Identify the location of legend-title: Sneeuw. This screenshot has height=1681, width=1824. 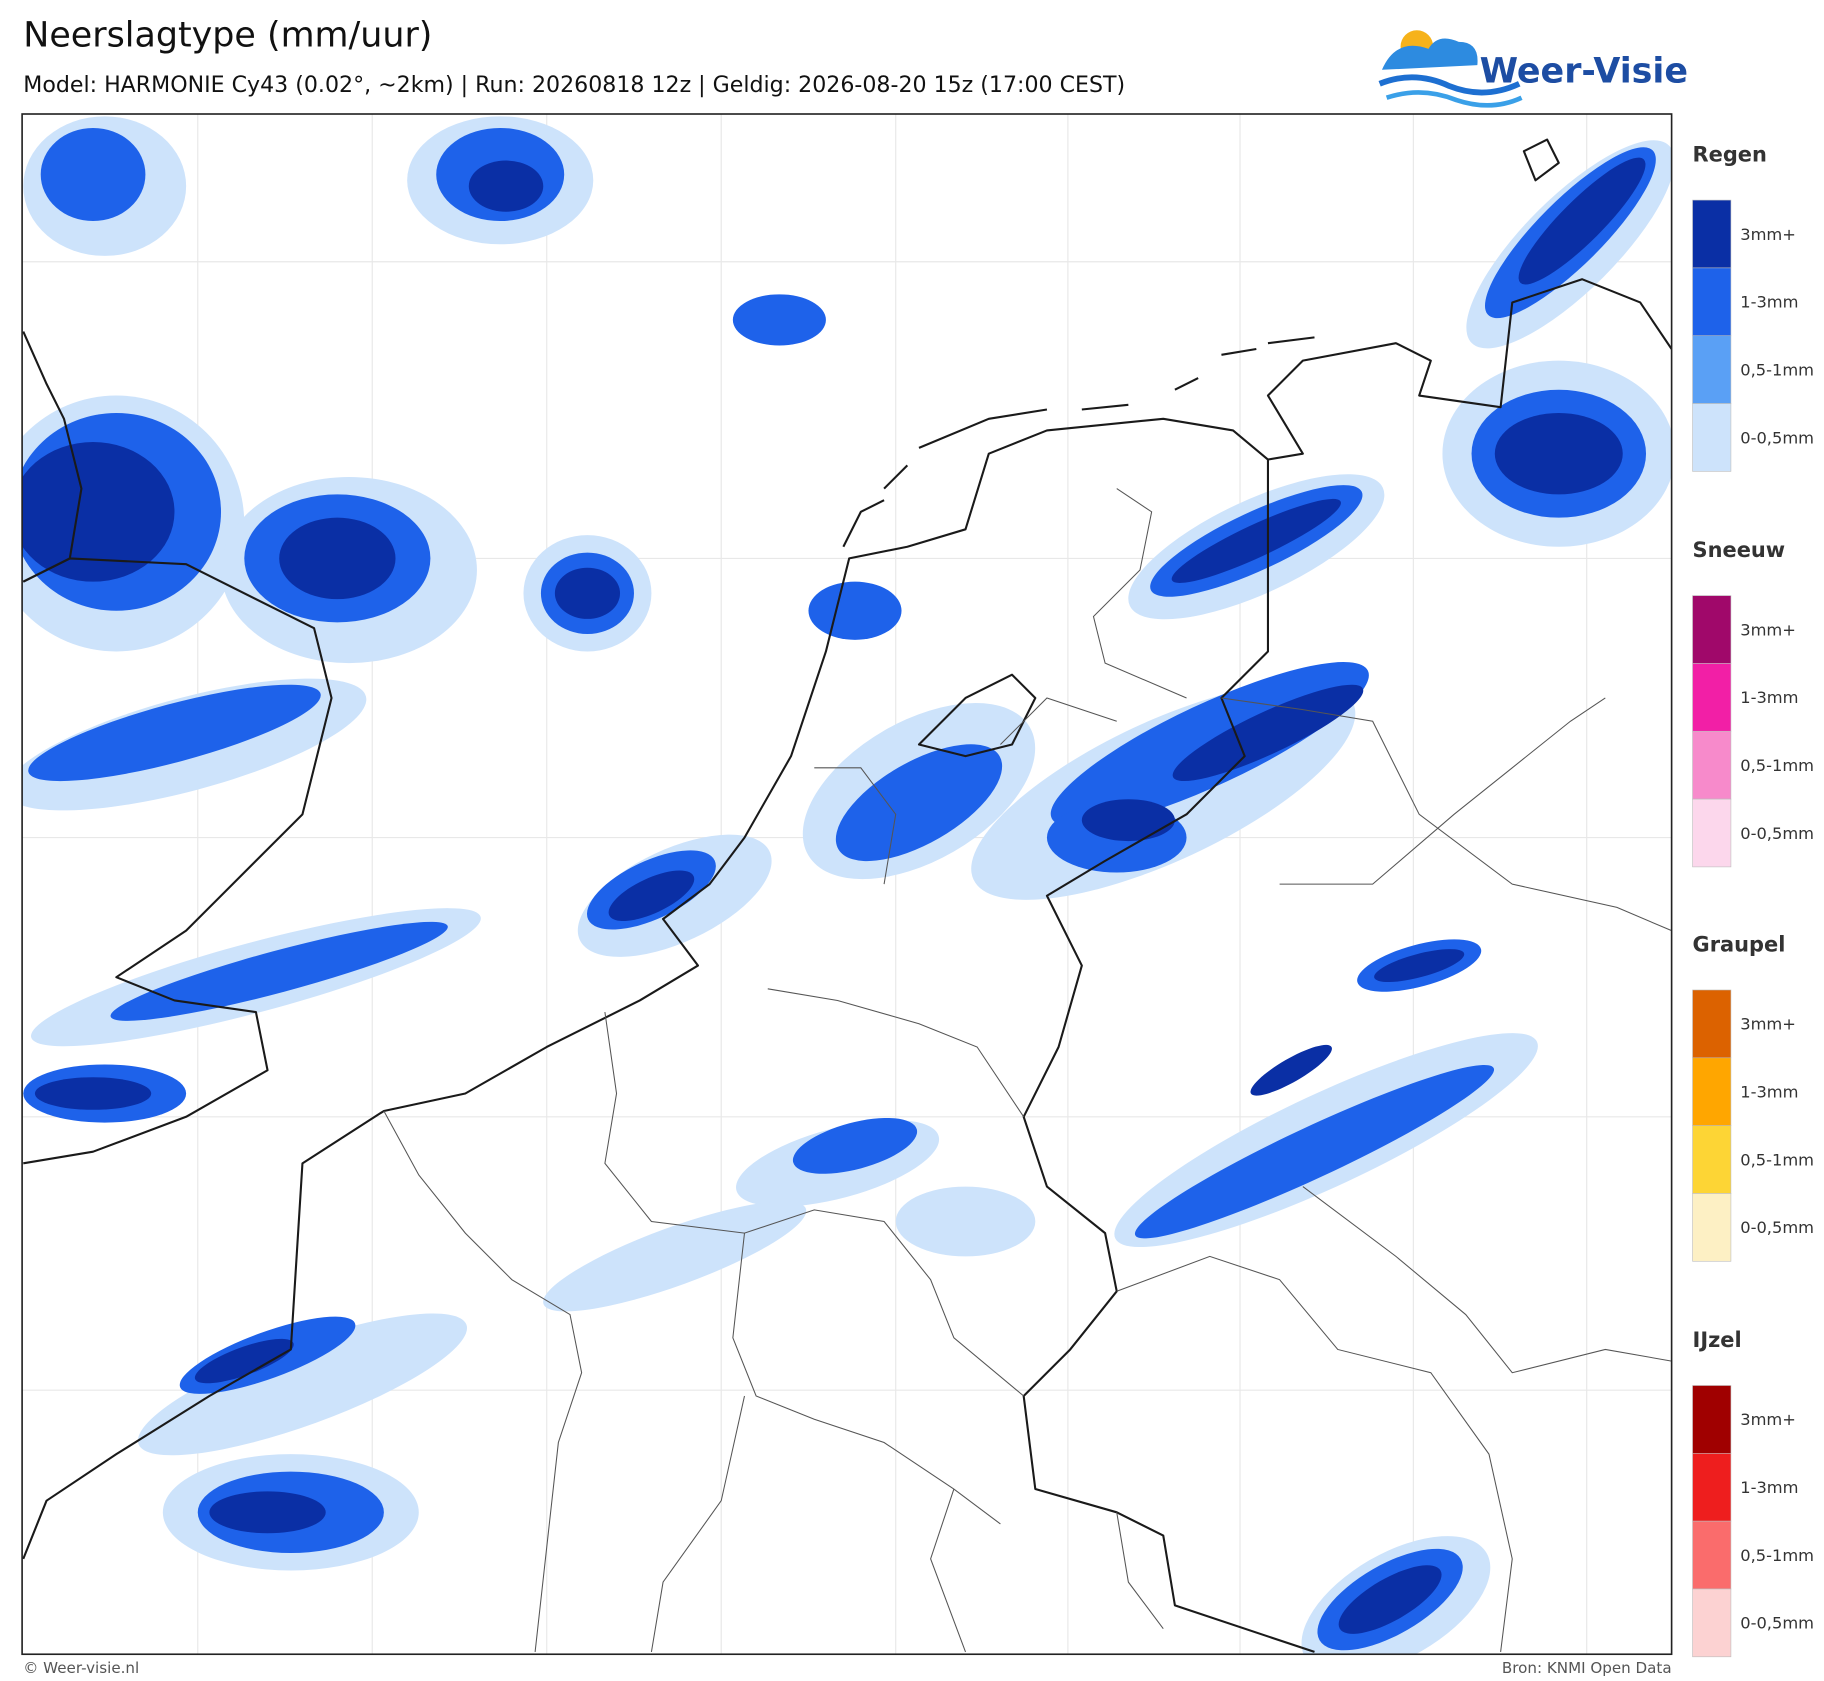
(1739, 550).